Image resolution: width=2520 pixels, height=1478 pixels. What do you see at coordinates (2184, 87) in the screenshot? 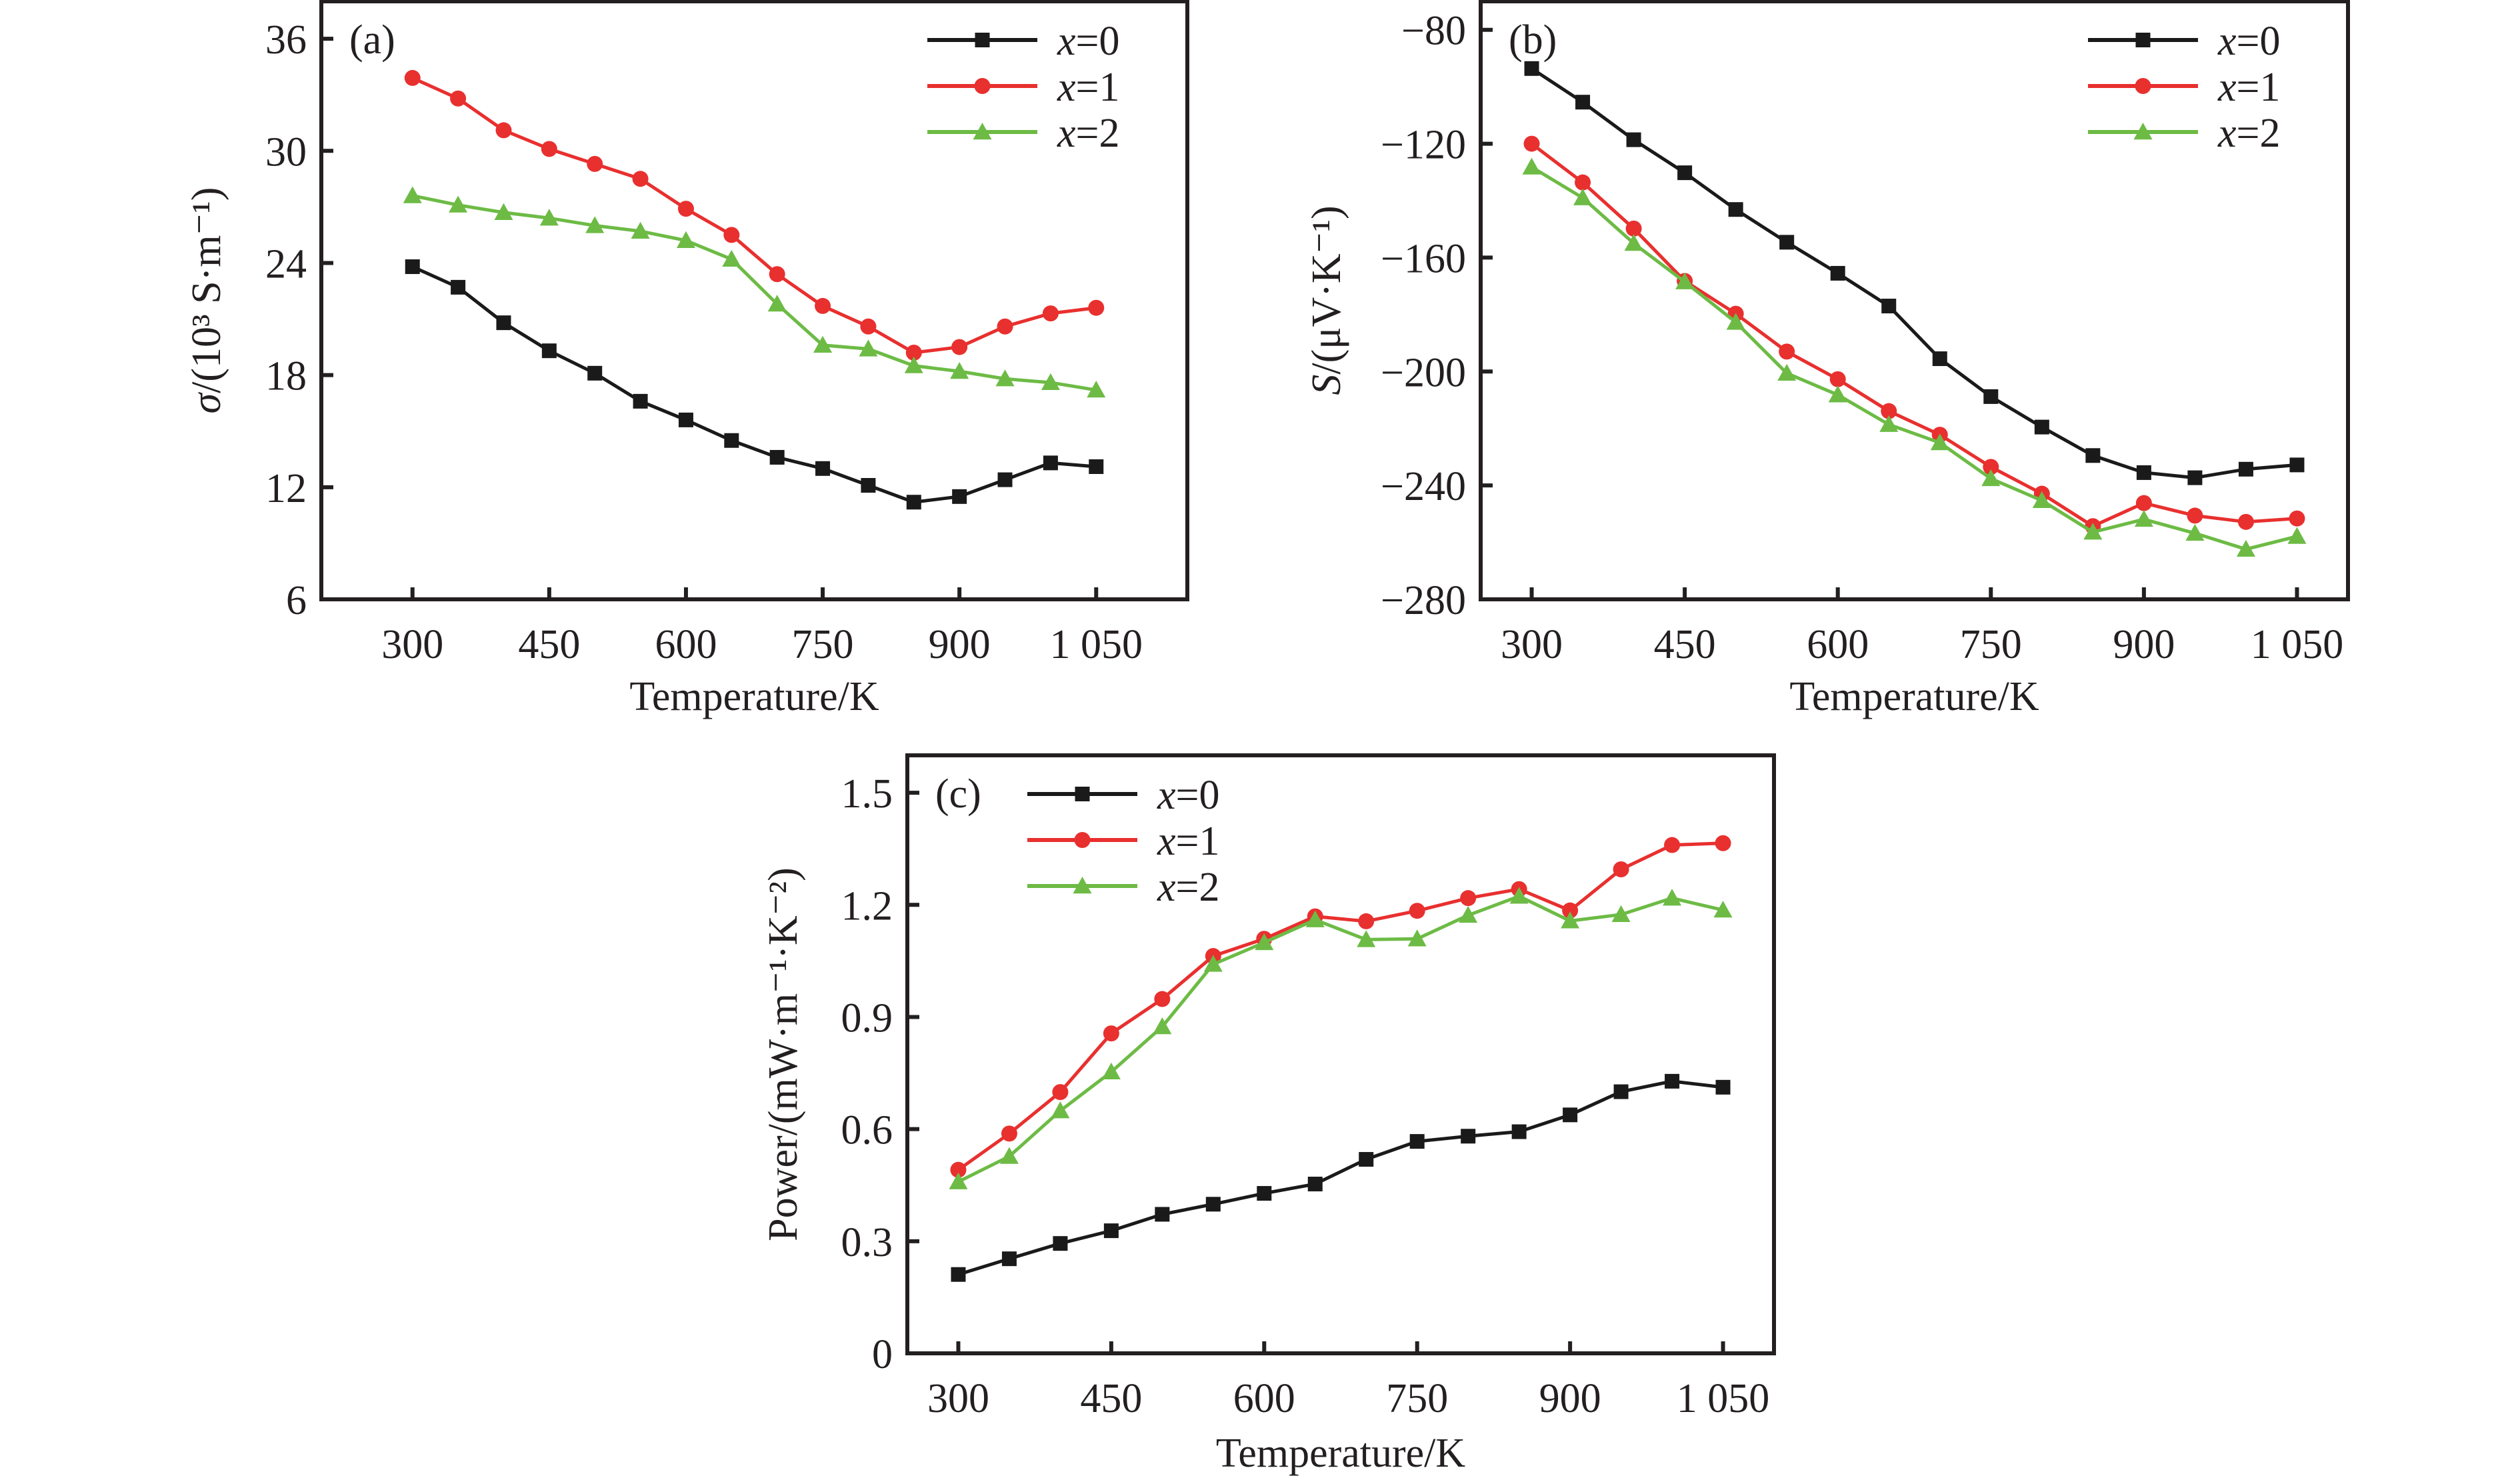
I see `legend: x=0x=1x=2` at bounding box center [2184, 87].